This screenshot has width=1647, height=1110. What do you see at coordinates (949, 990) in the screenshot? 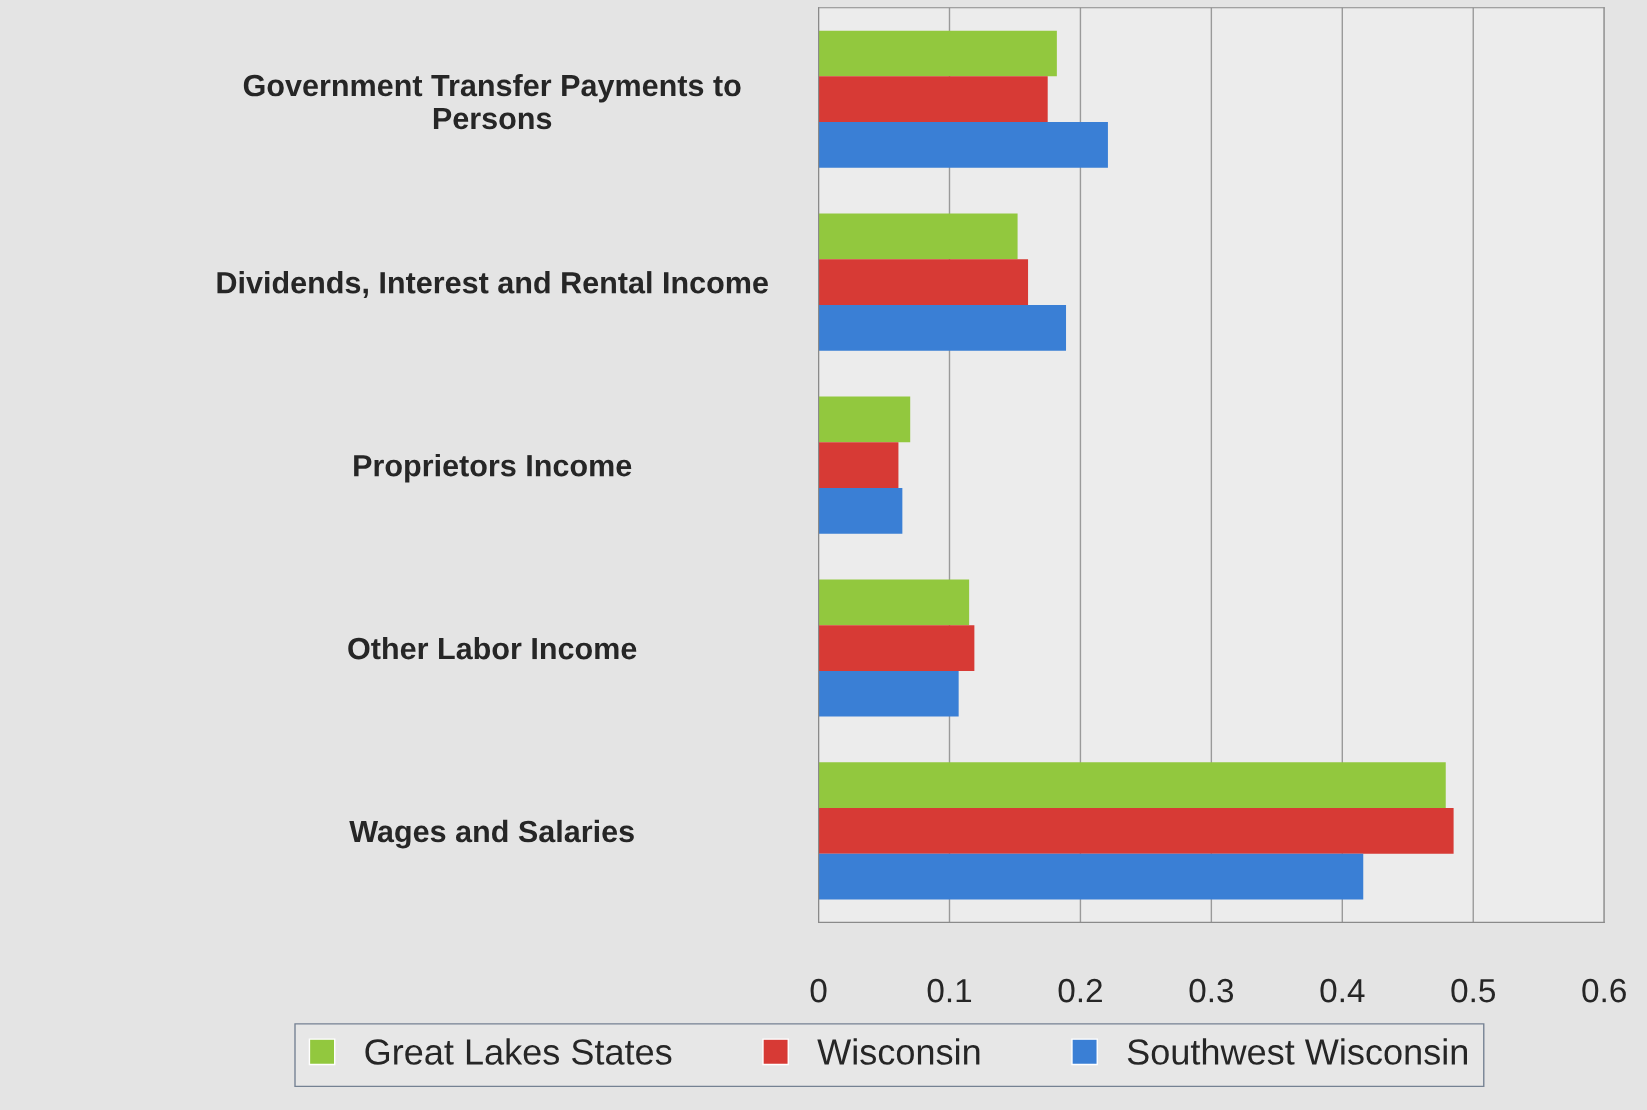
I see `x-tick-label: 0.1` at bounding box center [949, 990].